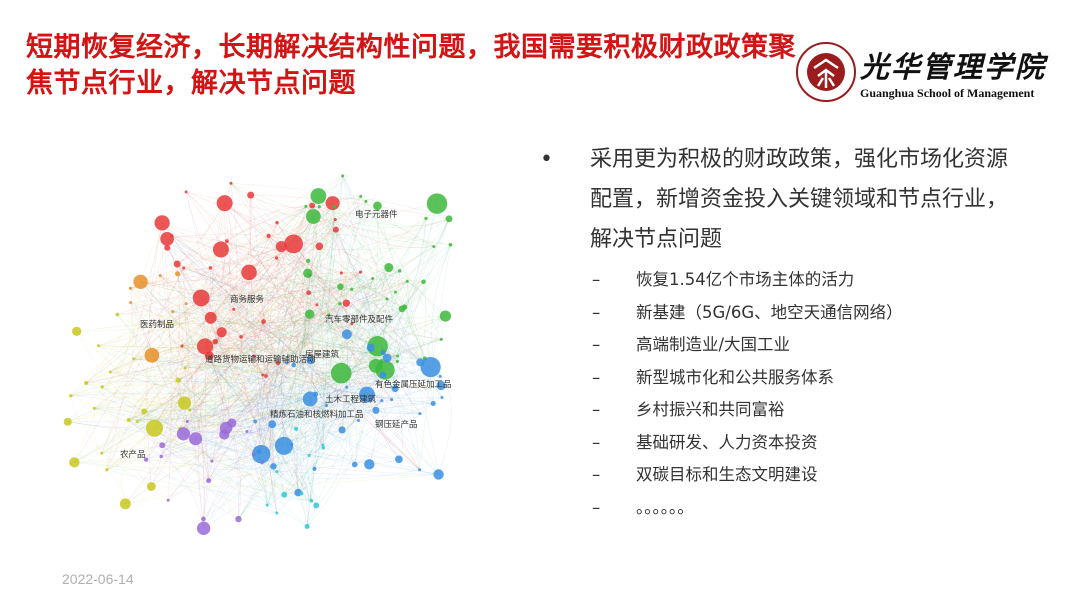 The height and width of the screenshot is (608, 1080). What do you see at coordinates (935, 75) in the screenshot?
I see `guanghua-logo: 光华管理学院 Guanghua School of Management` at bounding box center [935, 75].